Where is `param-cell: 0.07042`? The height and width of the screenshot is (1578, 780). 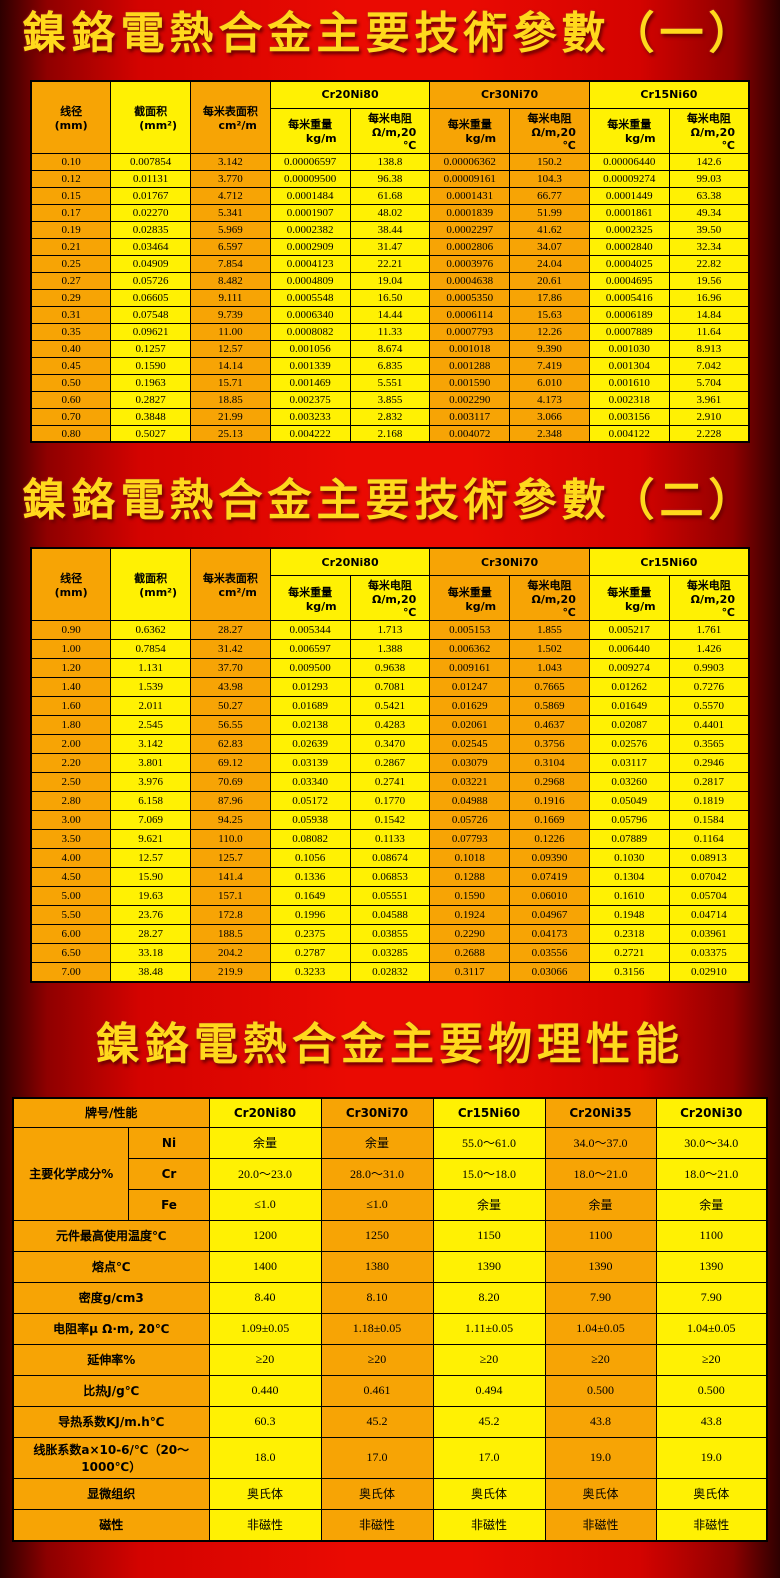 param-cell: 0.07042 is located at coordinates (709, 877).